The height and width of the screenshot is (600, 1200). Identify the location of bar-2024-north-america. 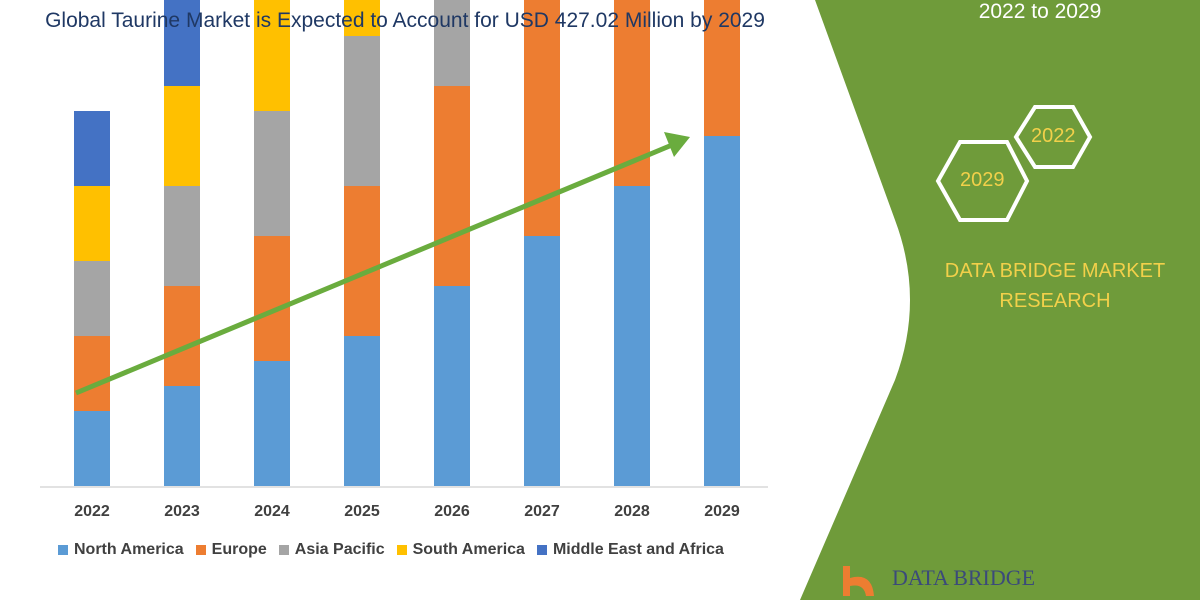
(272, 423).